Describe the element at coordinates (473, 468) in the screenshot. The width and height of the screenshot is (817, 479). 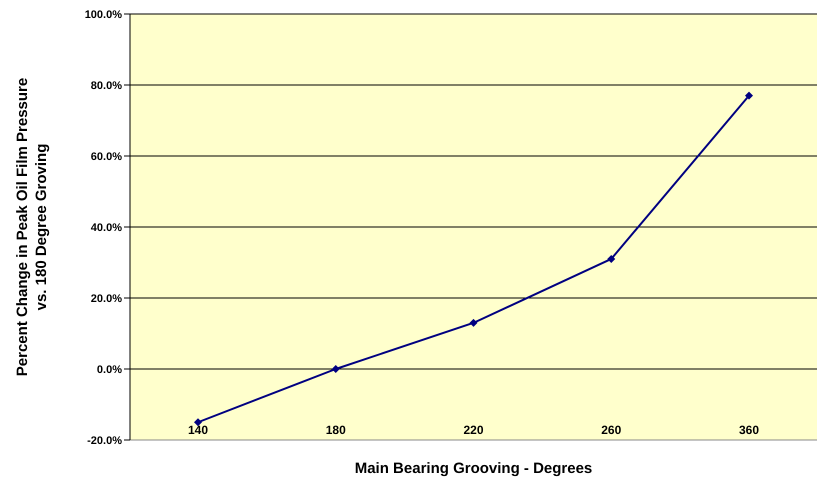
I see `x-axis-title: Main Bearing Grooving - Degrees` at that location.